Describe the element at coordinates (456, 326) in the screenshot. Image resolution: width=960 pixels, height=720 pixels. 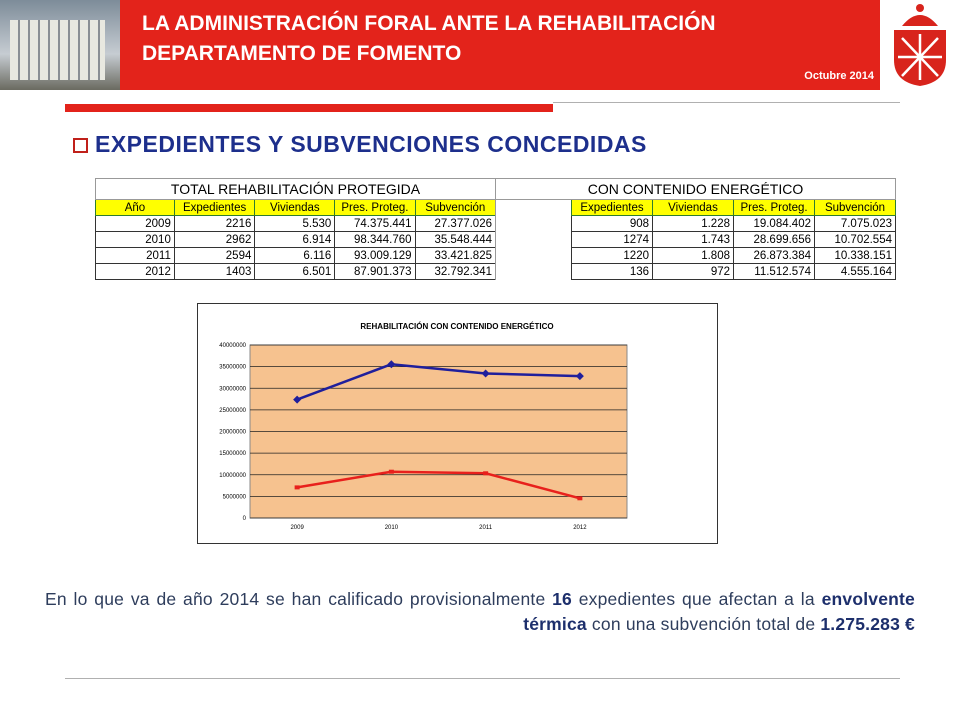
I see `chart-title: REHABILITACIÓN CON CONTENIDO ENERGÉTICO` at that location.